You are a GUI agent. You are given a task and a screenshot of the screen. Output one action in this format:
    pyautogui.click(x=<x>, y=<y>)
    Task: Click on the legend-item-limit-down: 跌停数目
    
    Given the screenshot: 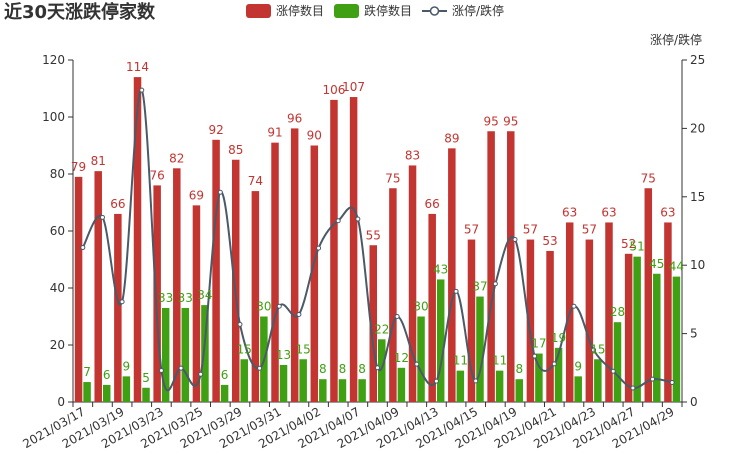 What is the action you would take?
    pyautogui.click(x=373, y=10)
    